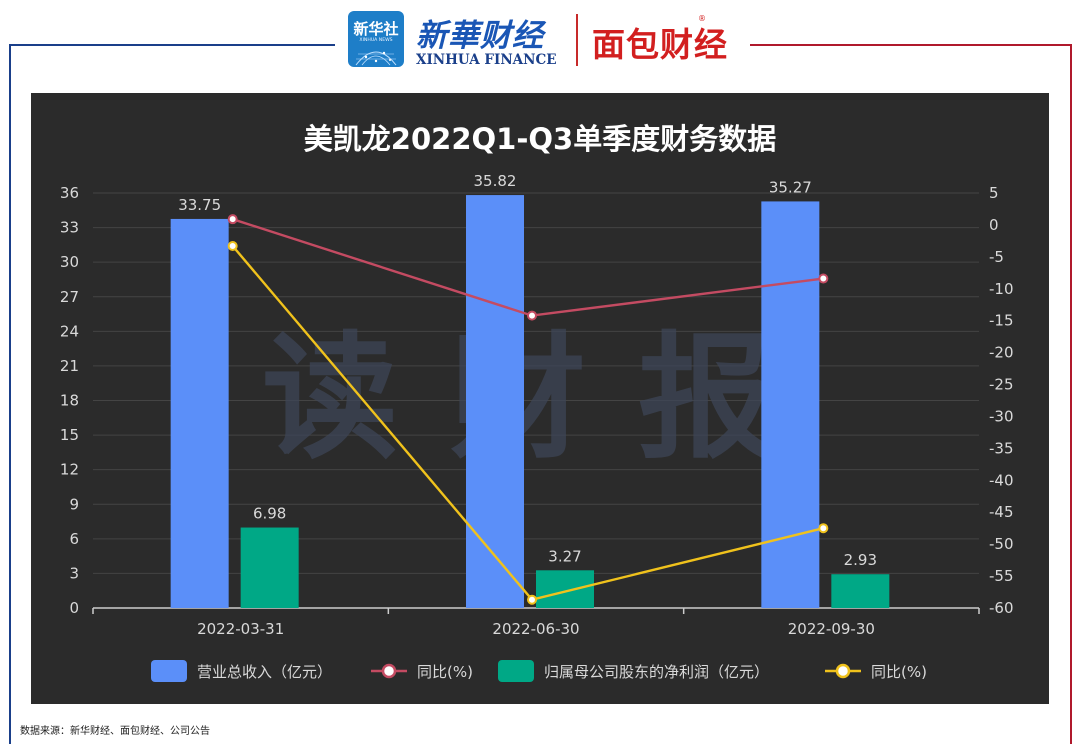 This screenshot has height=754, width=1080. Describe the element at coordinates (495, 181) in the screenshot. I see `bar-data-label: 35.82` at that location.